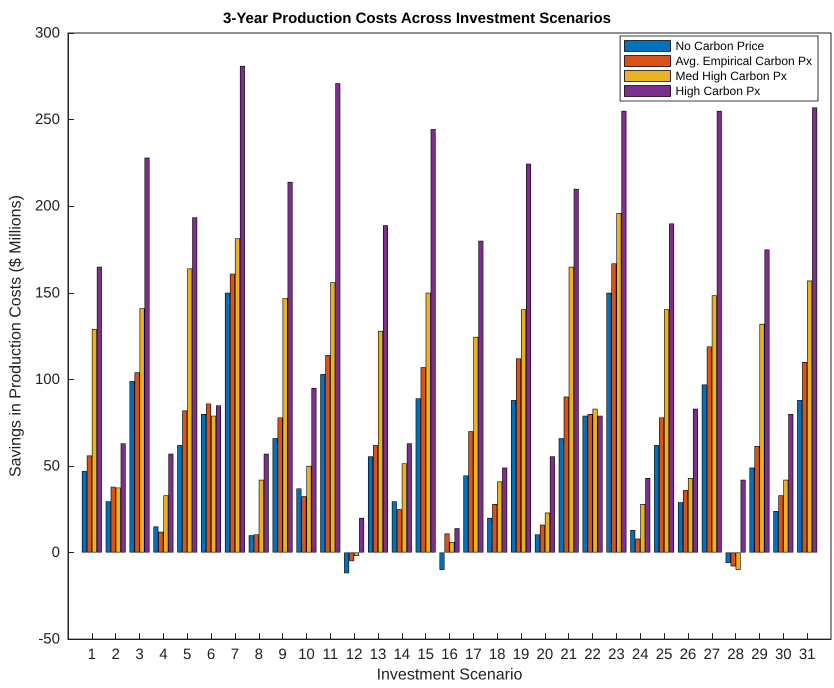 The width and height of the screenshot is (834, 688). Describe the element at coordinates (116, 655) in the screenshot. I see `x-tick-label: 2` at that location.